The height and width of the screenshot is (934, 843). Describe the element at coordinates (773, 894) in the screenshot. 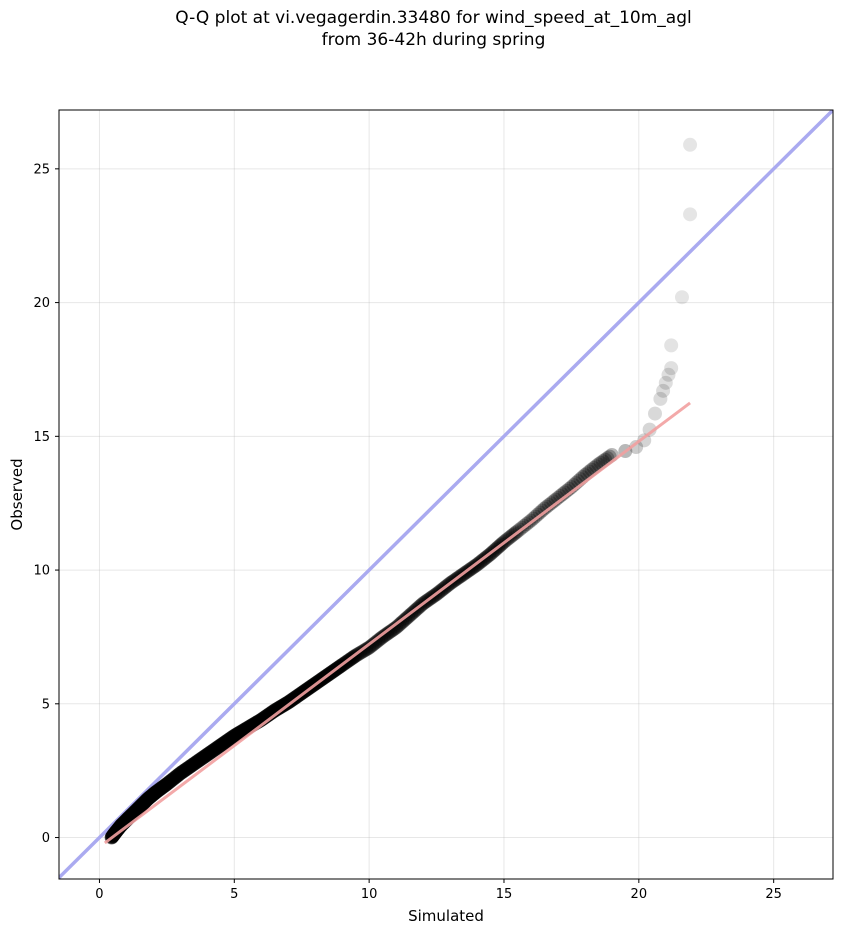

I see `x-tick-label: 25` at that location.